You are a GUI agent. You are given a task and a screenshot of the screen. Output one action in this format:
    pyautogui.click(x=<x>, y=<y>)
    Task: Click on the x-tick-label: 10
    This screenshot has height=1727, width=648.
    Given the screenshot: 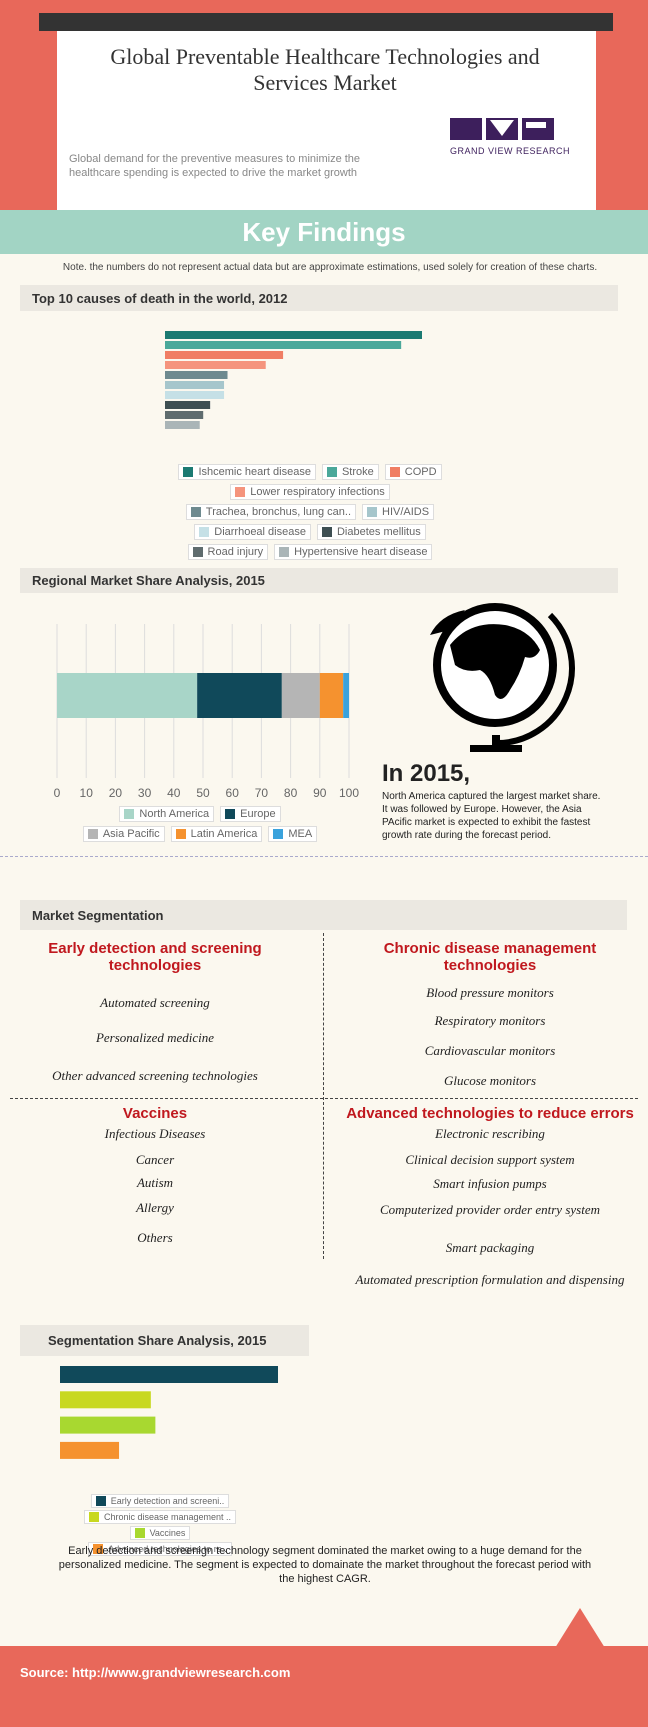 What is the action you would take?
    pyautogui.click(x=87, y=793)
    